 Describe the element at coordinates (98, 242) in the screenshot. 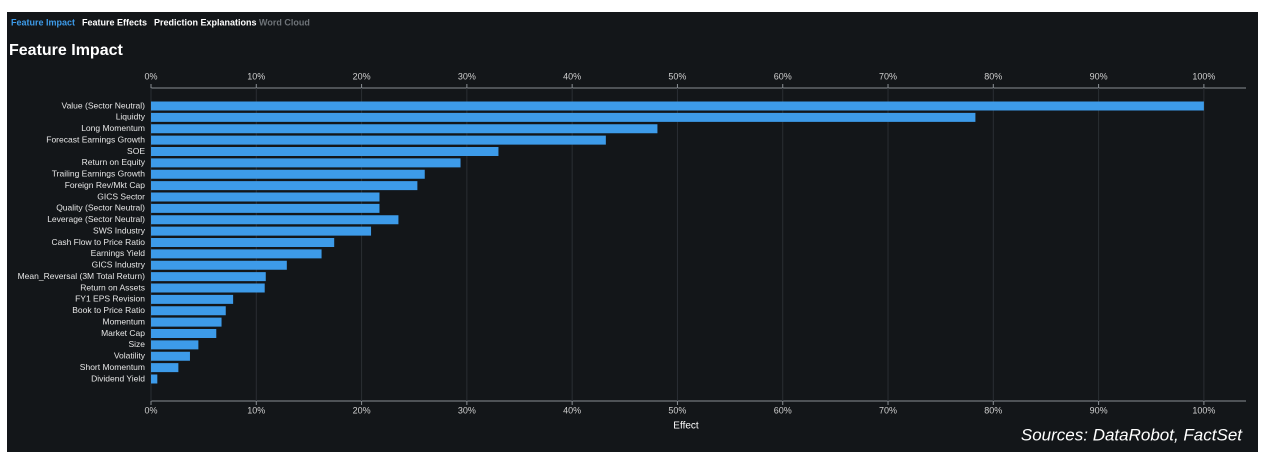

I see `y-tick-label: Cash Flow to Price Ratio` at that location.